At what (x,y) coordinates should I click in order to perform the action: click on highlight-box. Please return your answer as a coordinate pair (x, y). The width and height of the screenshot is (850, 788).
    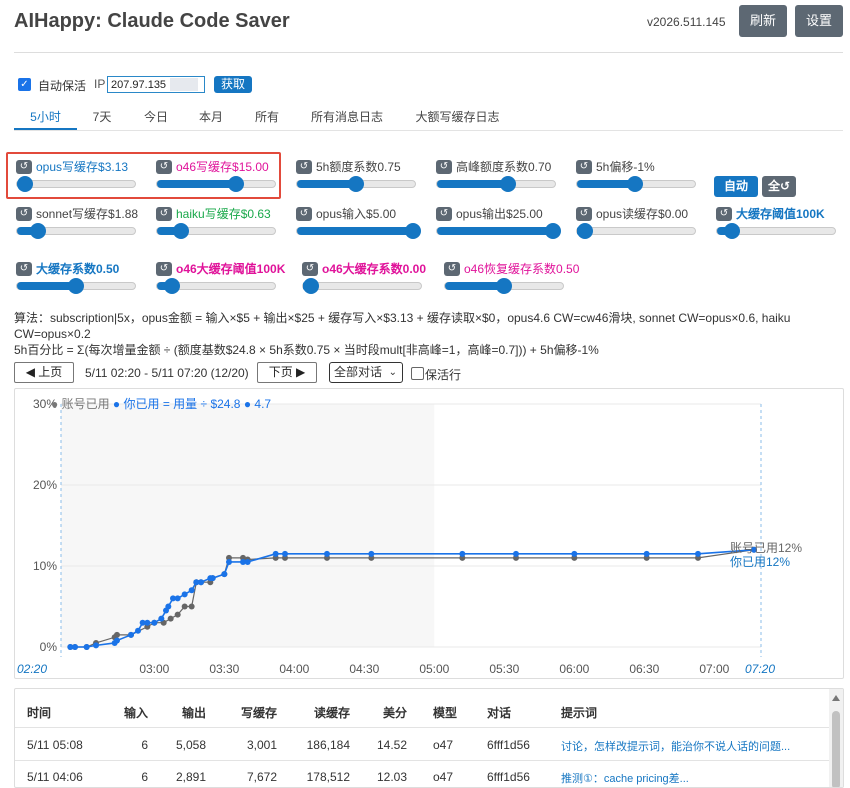
    Looking at the image, I should click on (143, 175).